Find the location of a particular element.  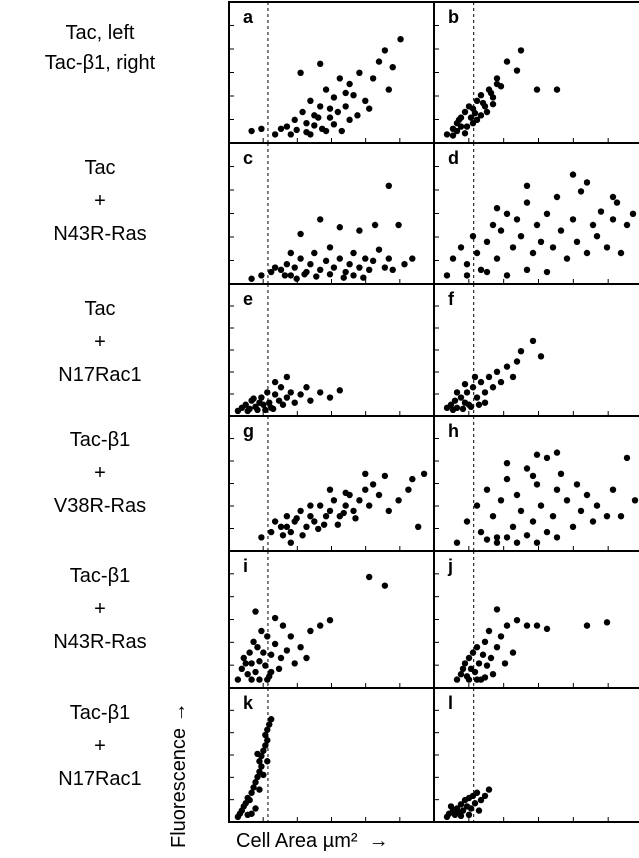

row-label-line: N17Rac1 is located at coordinates (100, 779).